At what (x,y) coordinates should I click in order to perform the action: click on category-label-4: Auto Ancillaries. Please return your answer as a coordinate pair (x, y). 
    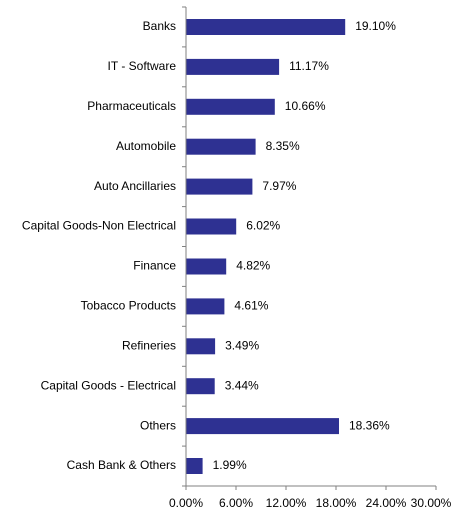
    Looking at the image, I should click on (135, 186).